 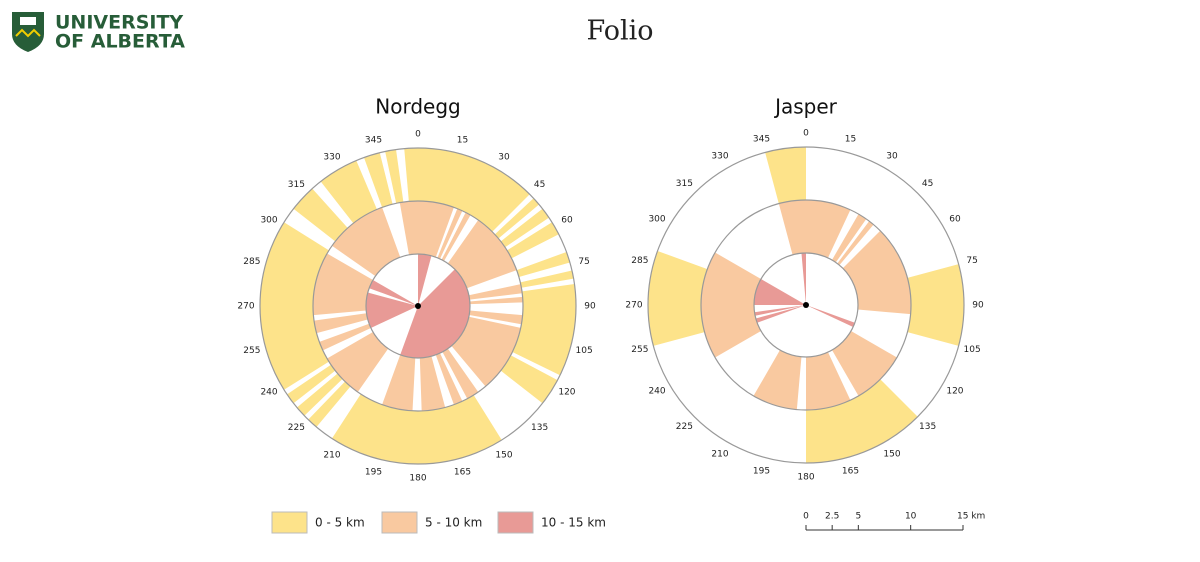 I want to click on chart-title: Nordegg, so click(x=417, y=107).